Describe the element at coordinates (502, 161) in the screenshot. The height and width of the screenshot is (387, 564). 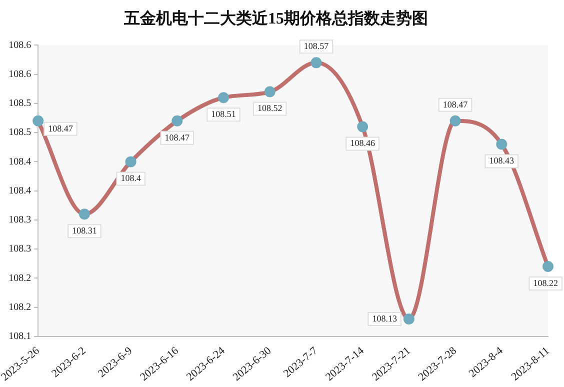
I see `data-label: 108.43` at that location.